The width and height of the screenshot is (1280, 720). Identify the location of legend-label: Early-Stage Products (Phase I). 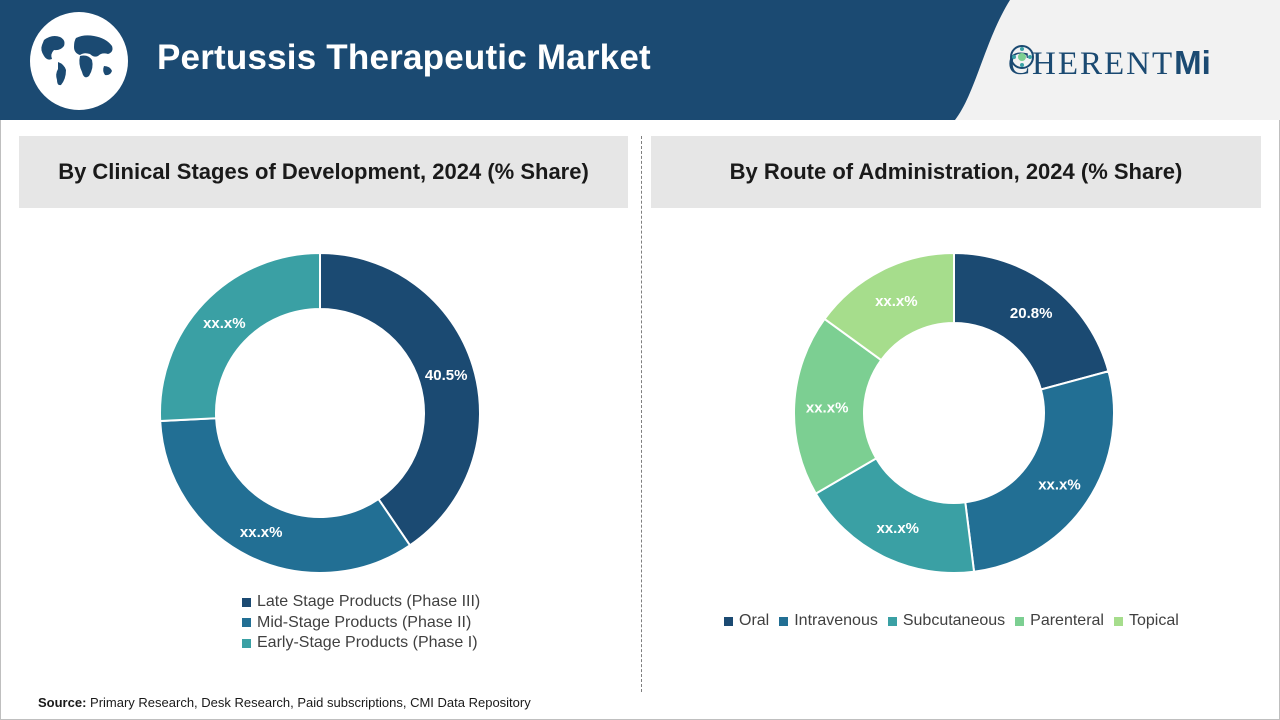
(367, 643).